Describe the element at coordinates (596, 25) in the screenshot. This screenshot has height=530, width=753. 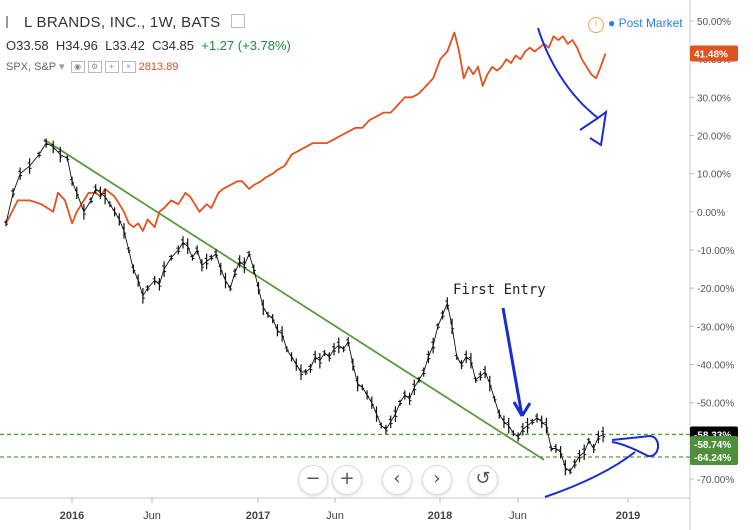
I see `warning-icon: !` at that location.